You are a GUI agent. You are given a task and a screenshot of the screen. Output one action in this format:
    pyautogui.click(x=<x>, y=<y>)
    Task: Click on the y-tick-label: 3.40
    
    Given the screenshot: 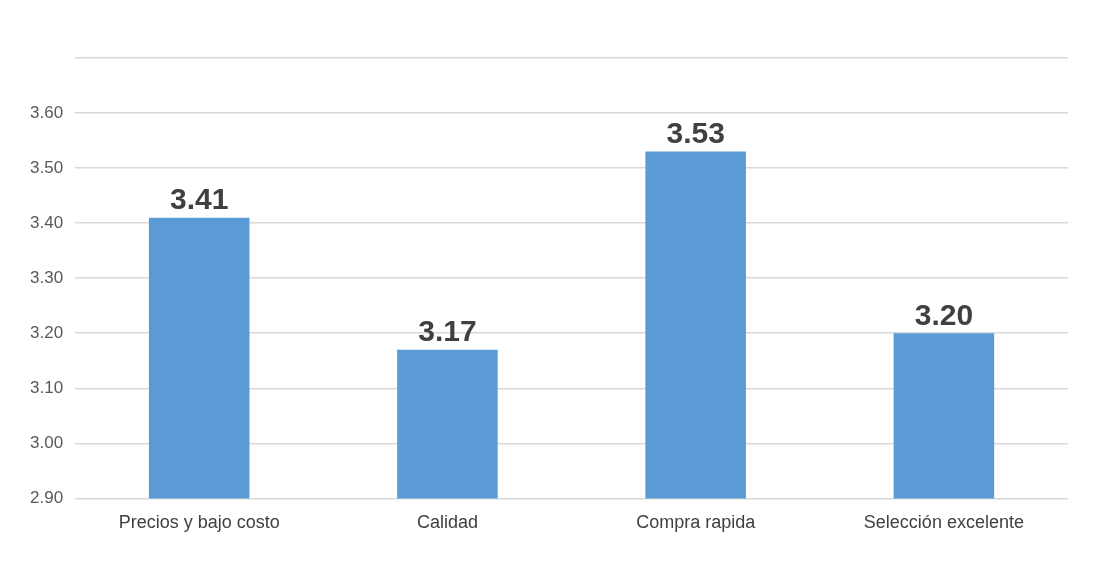 What is the action you would take?
    pyautogui.click(x=46, y=222)
    